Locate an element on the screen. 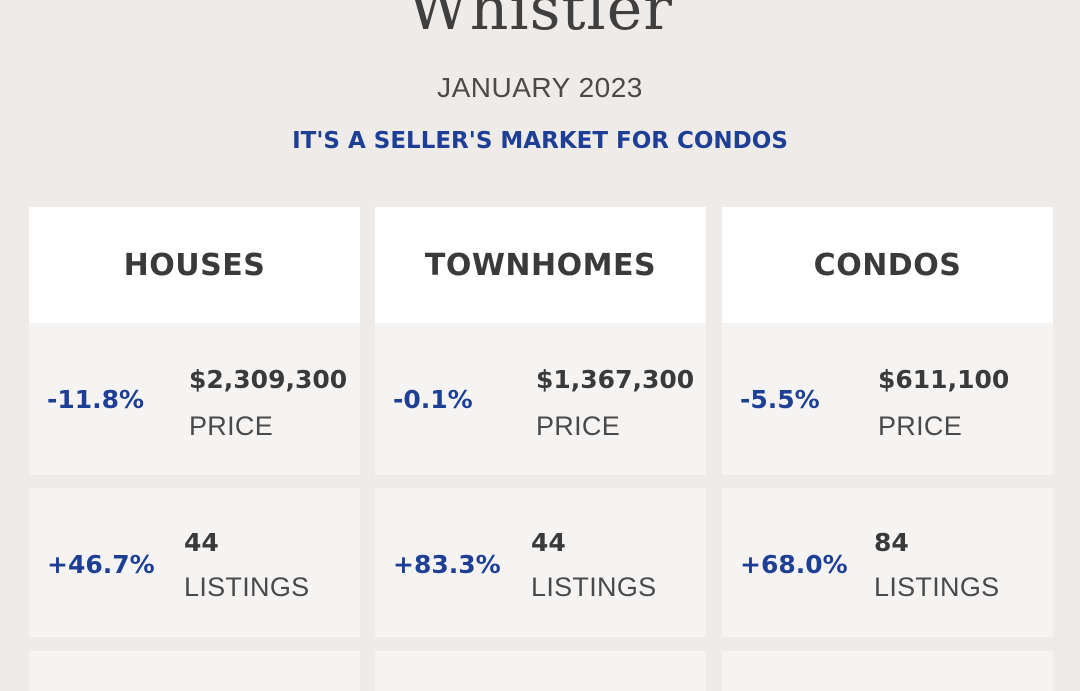 This screenshot has height=691, width=1080. price-value: $1,367,300 is located at coordinates (615, 379).